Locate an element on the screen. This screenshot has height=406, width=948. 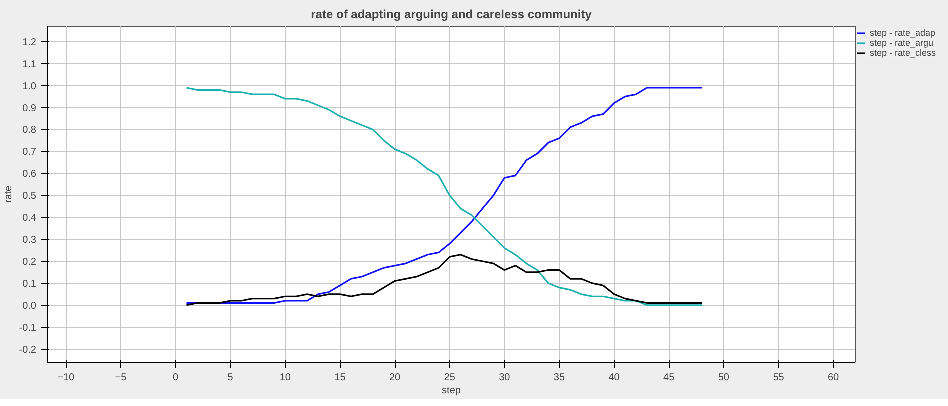
y-tick-label: 0.5 is located at coordinates (29, 196).